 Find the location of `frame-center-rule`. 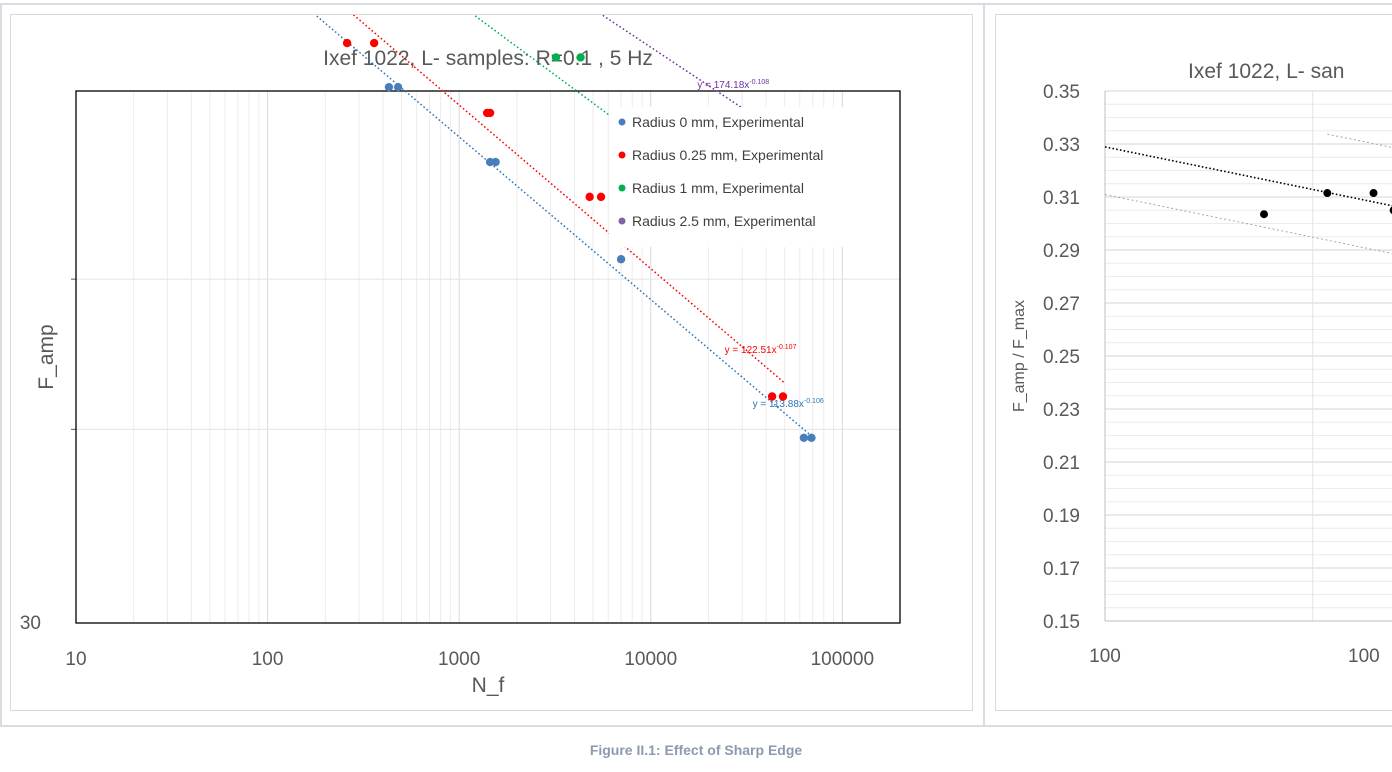

frame-center-rule is located at coordinates (984, 365).